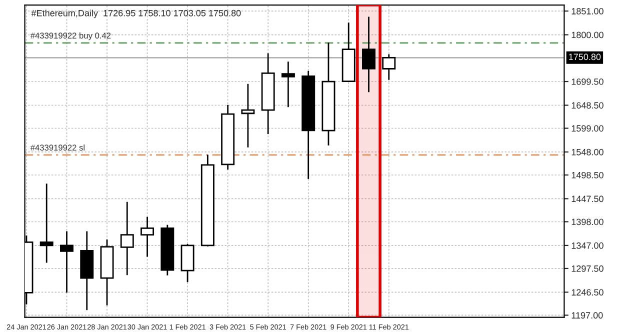 This screenshot has height=334, width=620. What do you see at coordinates (588, 268) in the screenshot?
I see `y-tick-label: 1297.50` at bounding box center [588, 268].